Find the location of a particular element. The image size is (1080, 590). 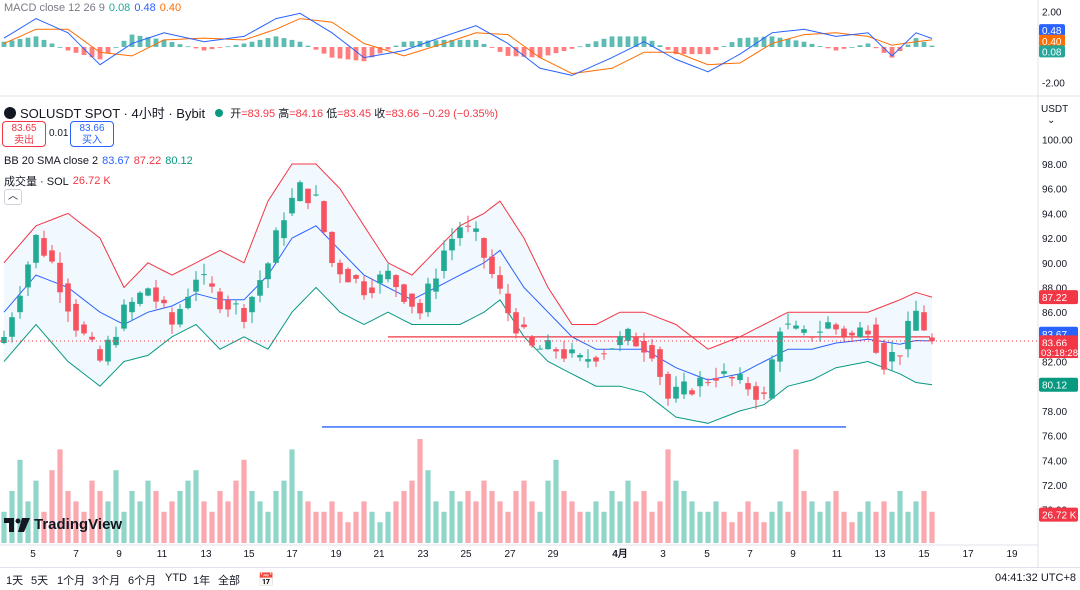

collapse-legend-button: ︿ is located at coordinates (13, 197).